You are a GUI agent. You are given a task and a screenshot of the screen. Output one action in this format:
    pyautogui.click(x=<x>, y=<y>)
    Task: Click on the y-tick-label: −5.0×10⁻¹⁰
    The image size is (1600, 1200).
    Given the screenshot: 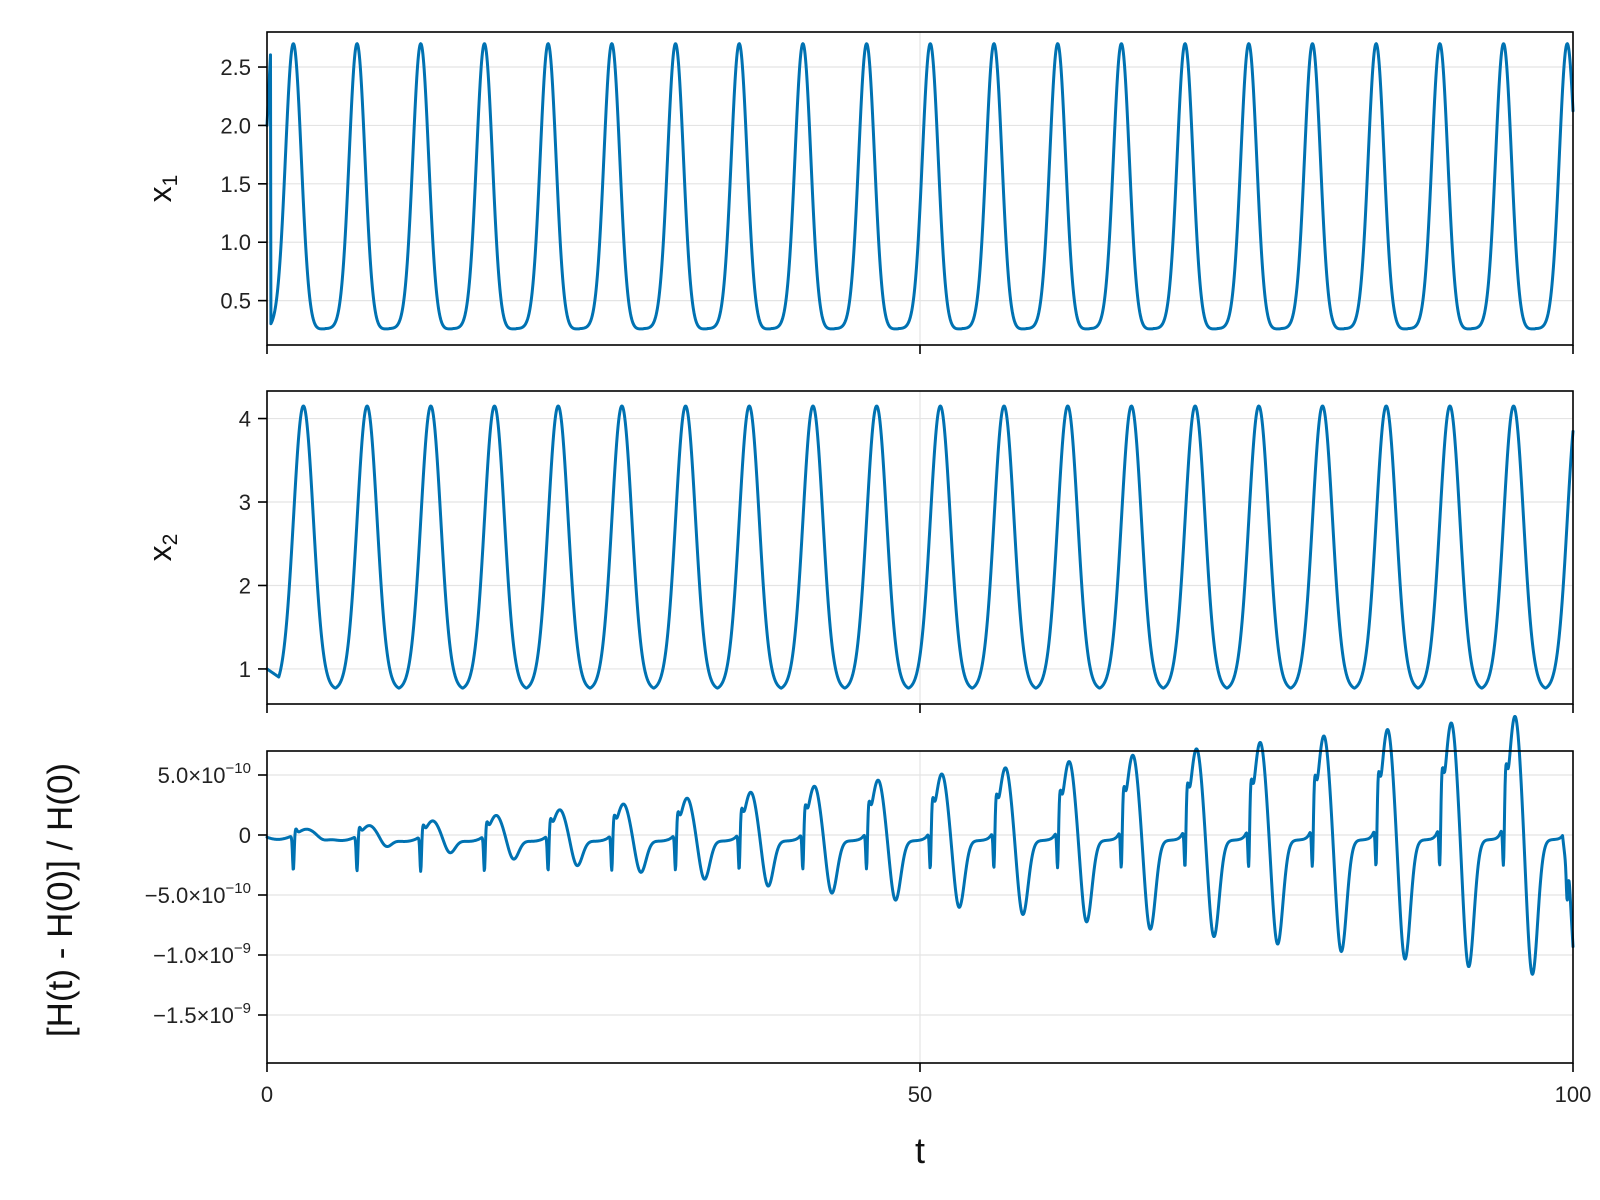 What is the action you would take?
    pyautogui.click(x=198, y=894)
    